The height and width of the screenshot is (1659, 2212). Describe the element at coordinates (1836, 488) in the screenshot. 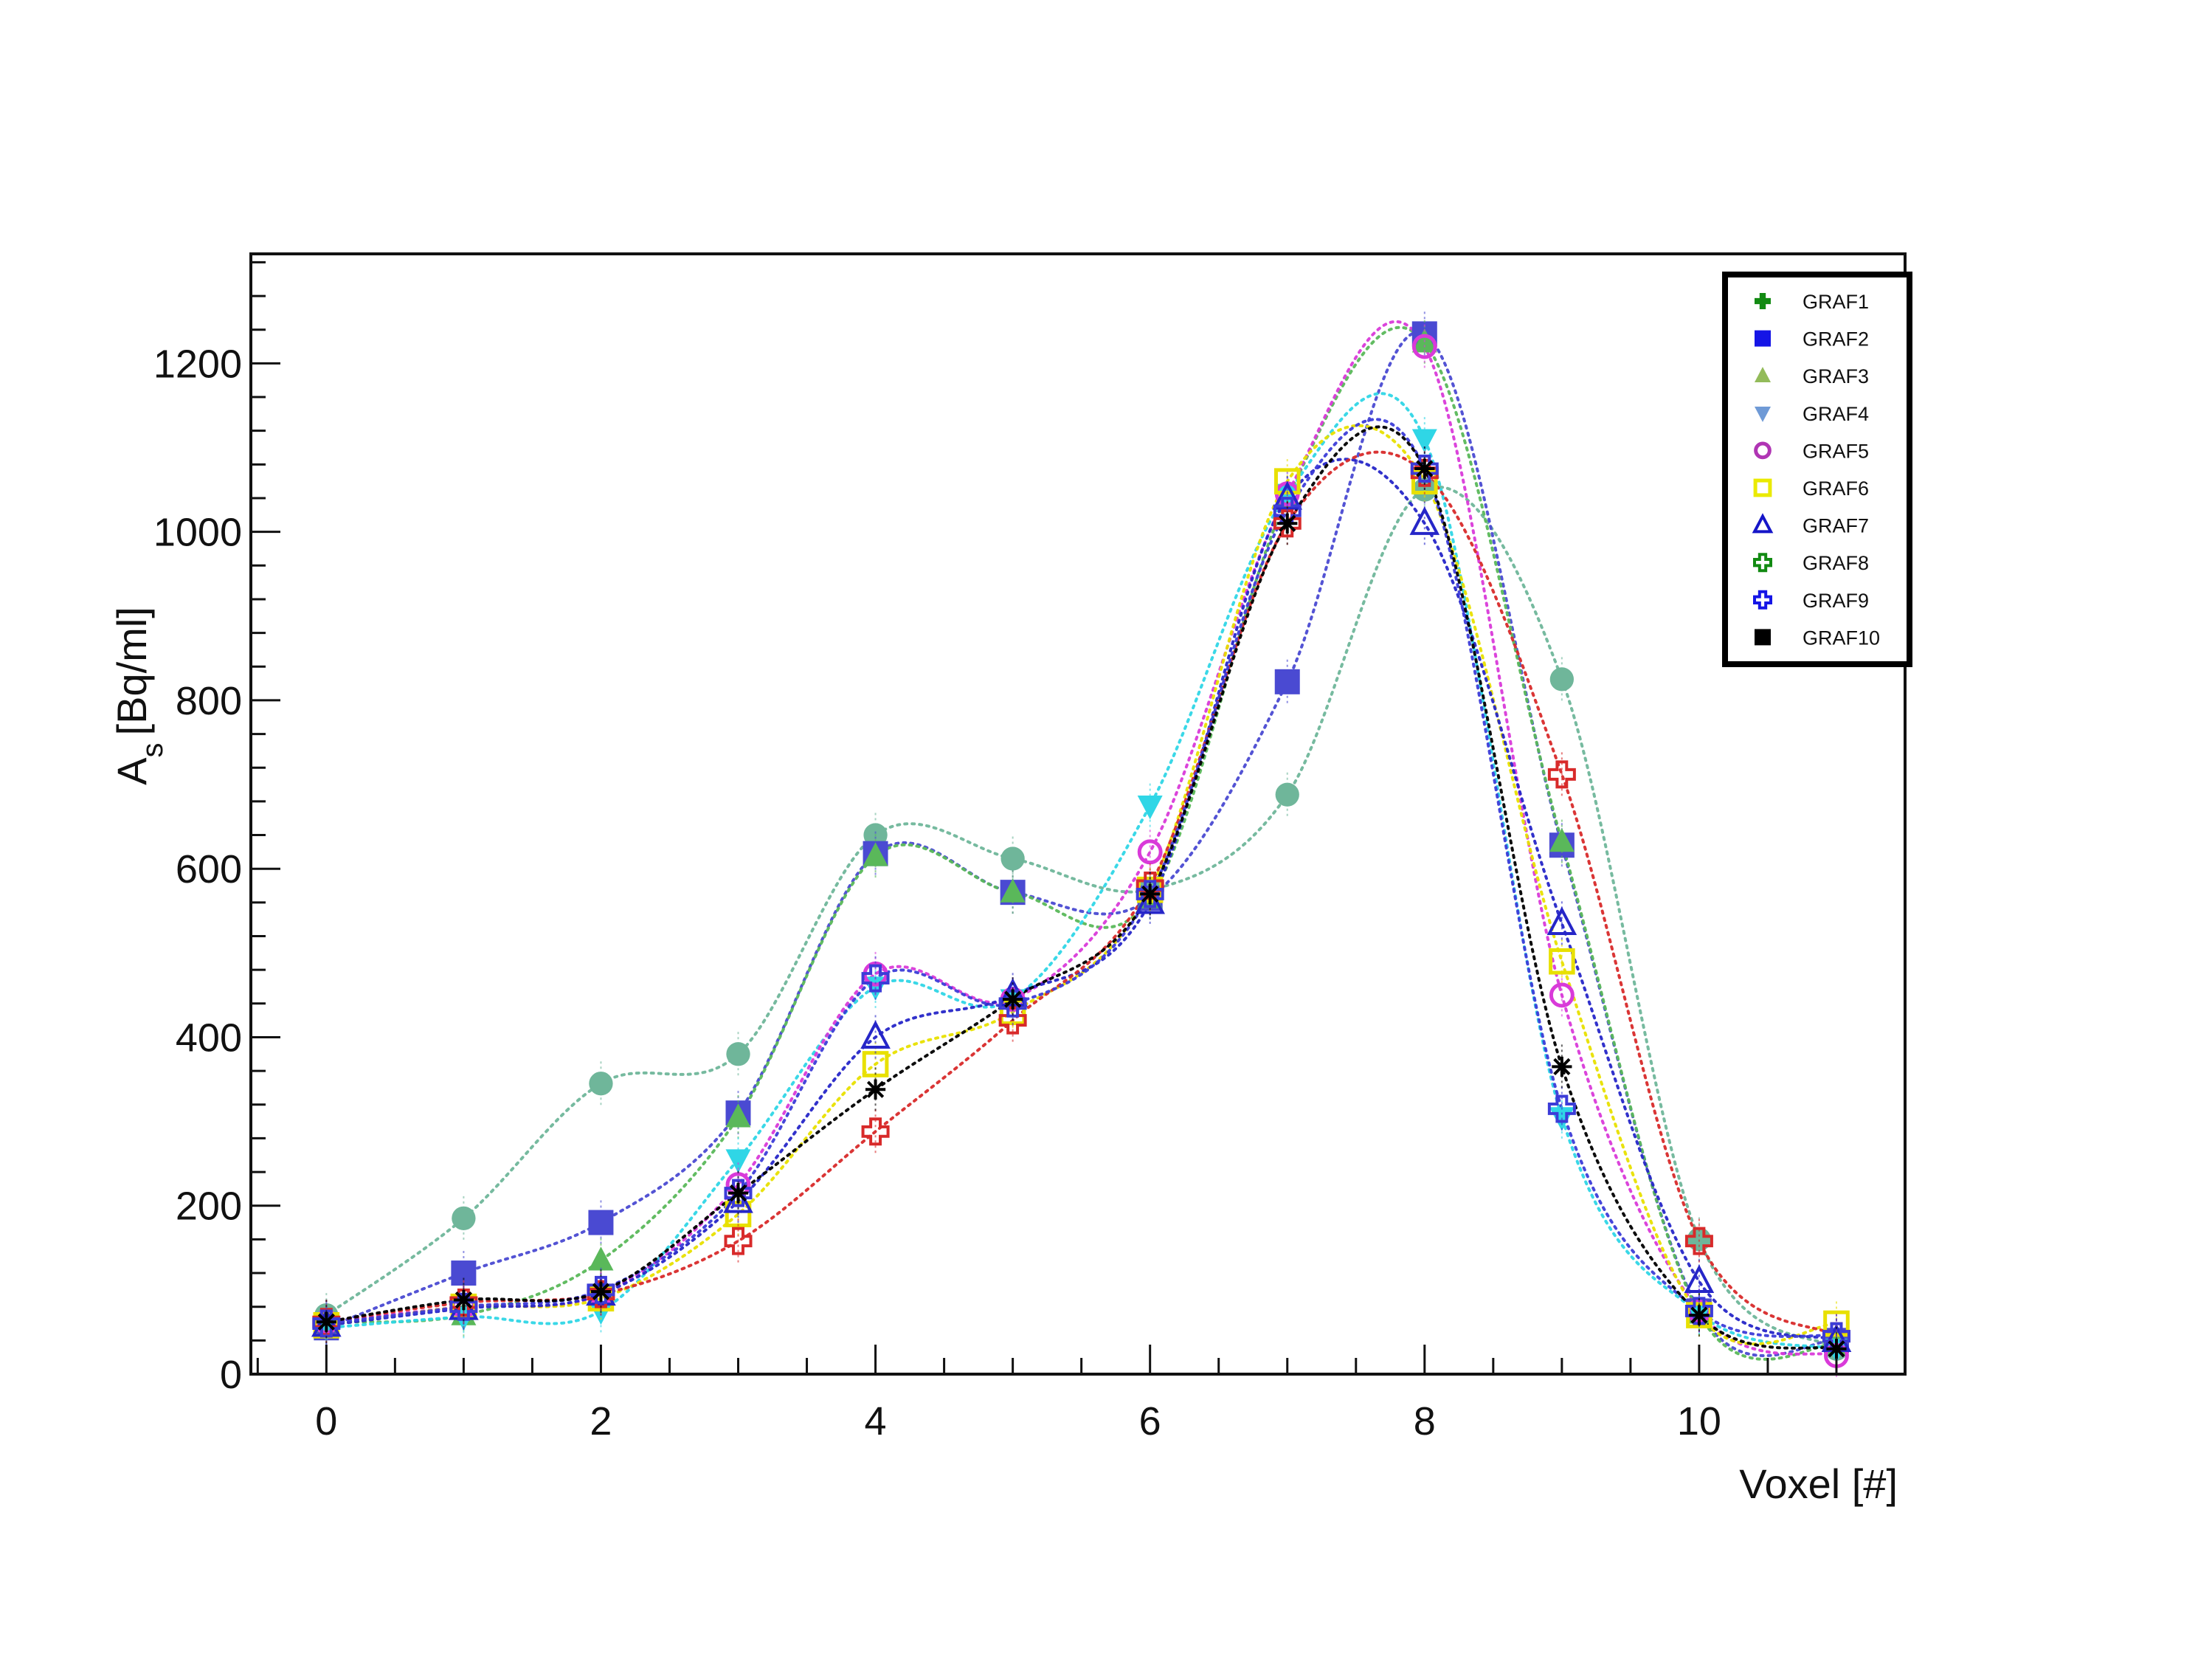

I see `legend-label-graf6: GRAF6` at that location.